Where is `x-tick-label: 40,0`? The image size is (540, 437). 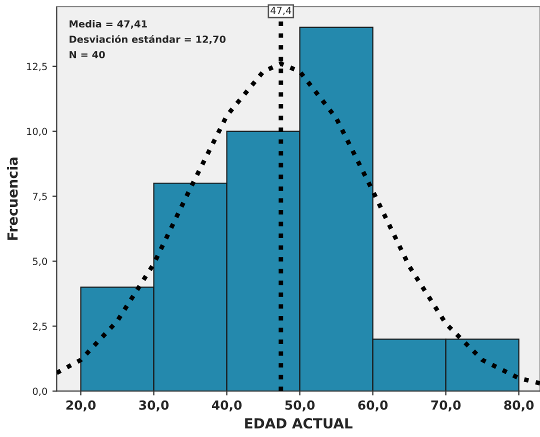
x-tick-label: 40,0 is located at coordinates (227, 406).